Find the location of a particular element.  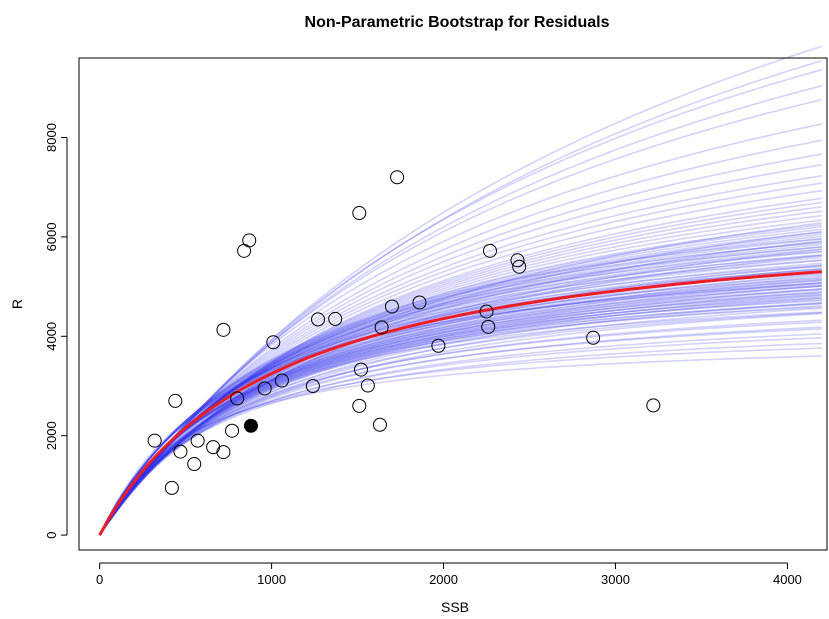

y-axis: 0 2000 4000 6000 8000 is located at coordinates (56, 331).